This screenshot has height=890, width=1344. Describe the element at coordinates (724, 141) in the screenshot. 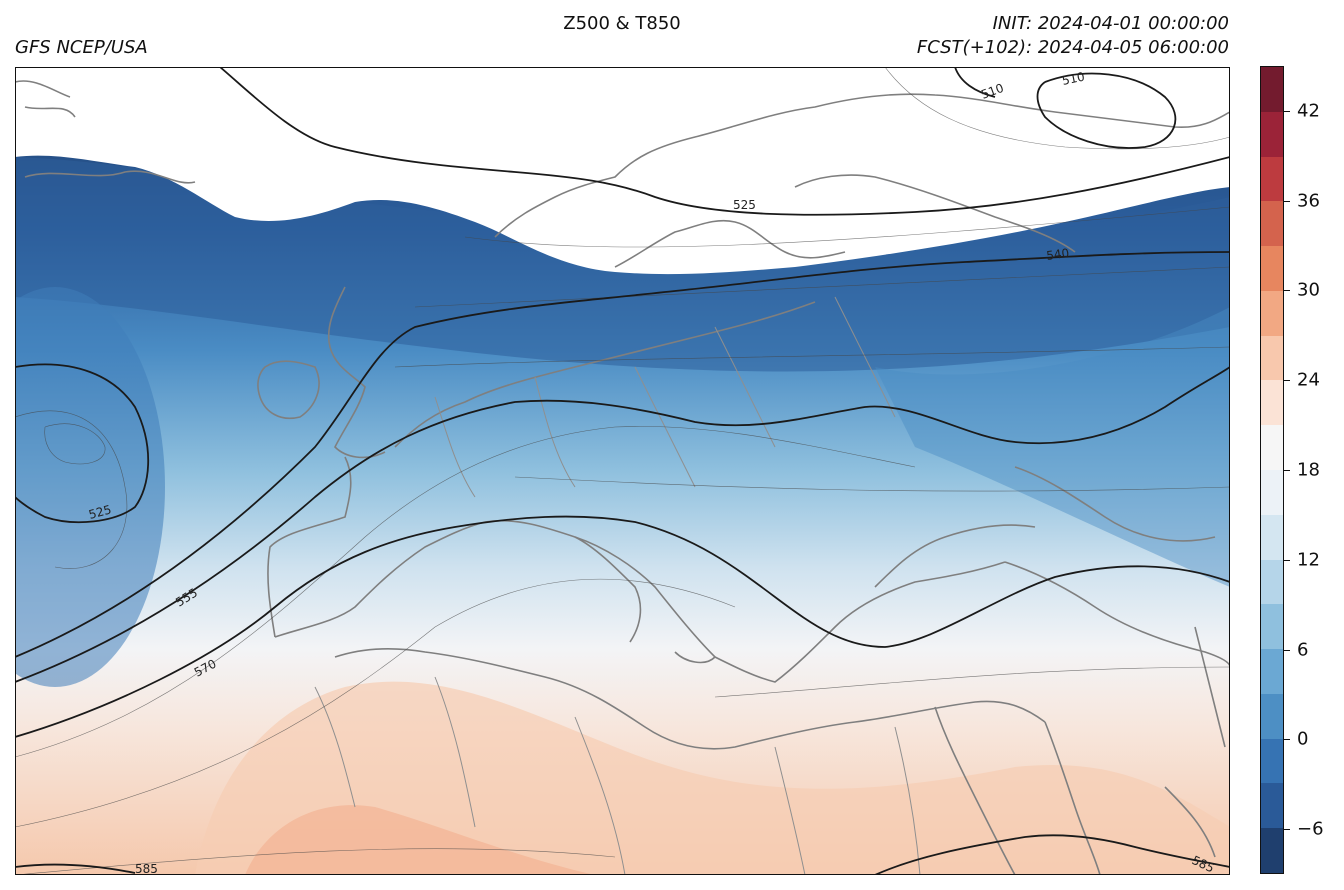

I see `contour-525-north` at that location.